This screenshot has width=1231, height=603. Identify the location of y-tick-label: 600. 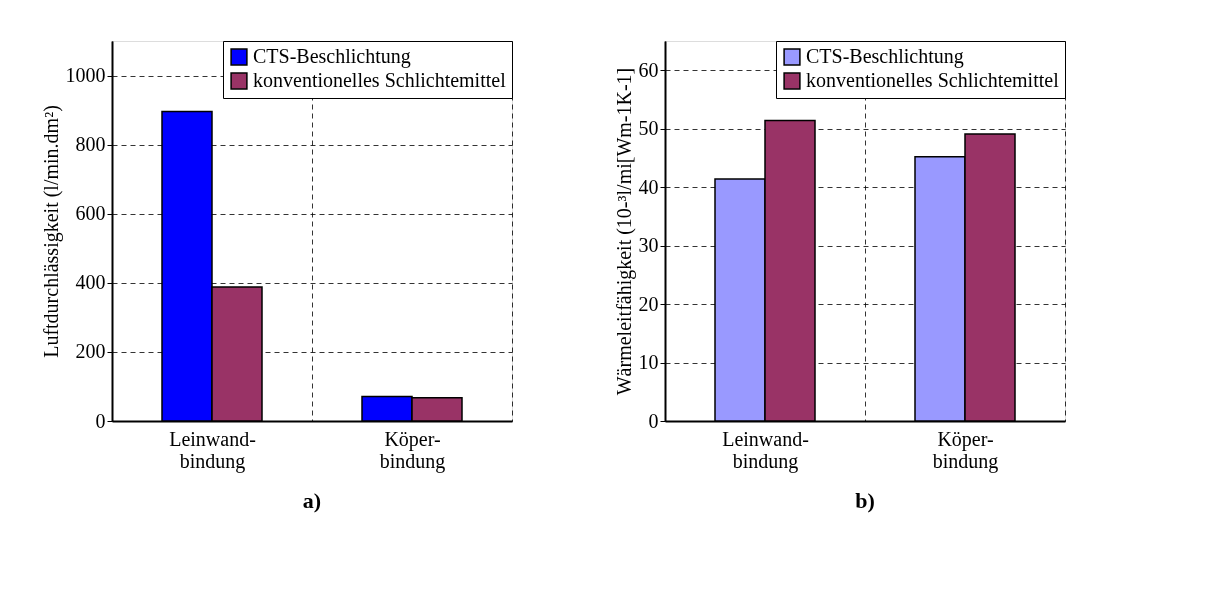
(90, 213).